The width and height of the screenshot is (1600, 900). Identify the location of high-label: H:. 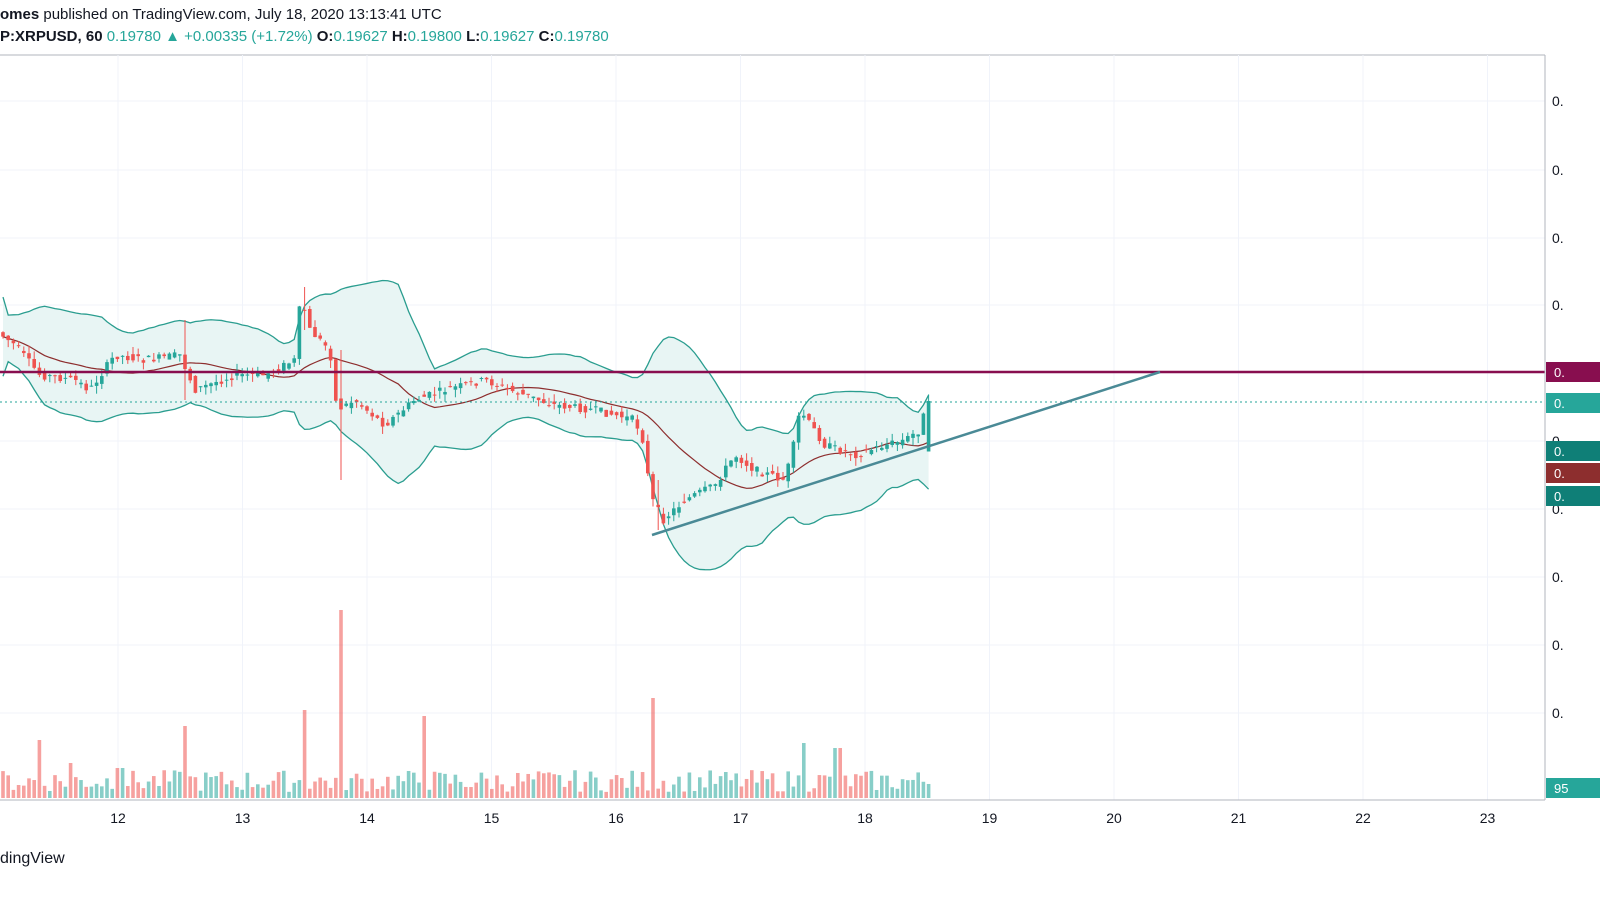
(399, 36).